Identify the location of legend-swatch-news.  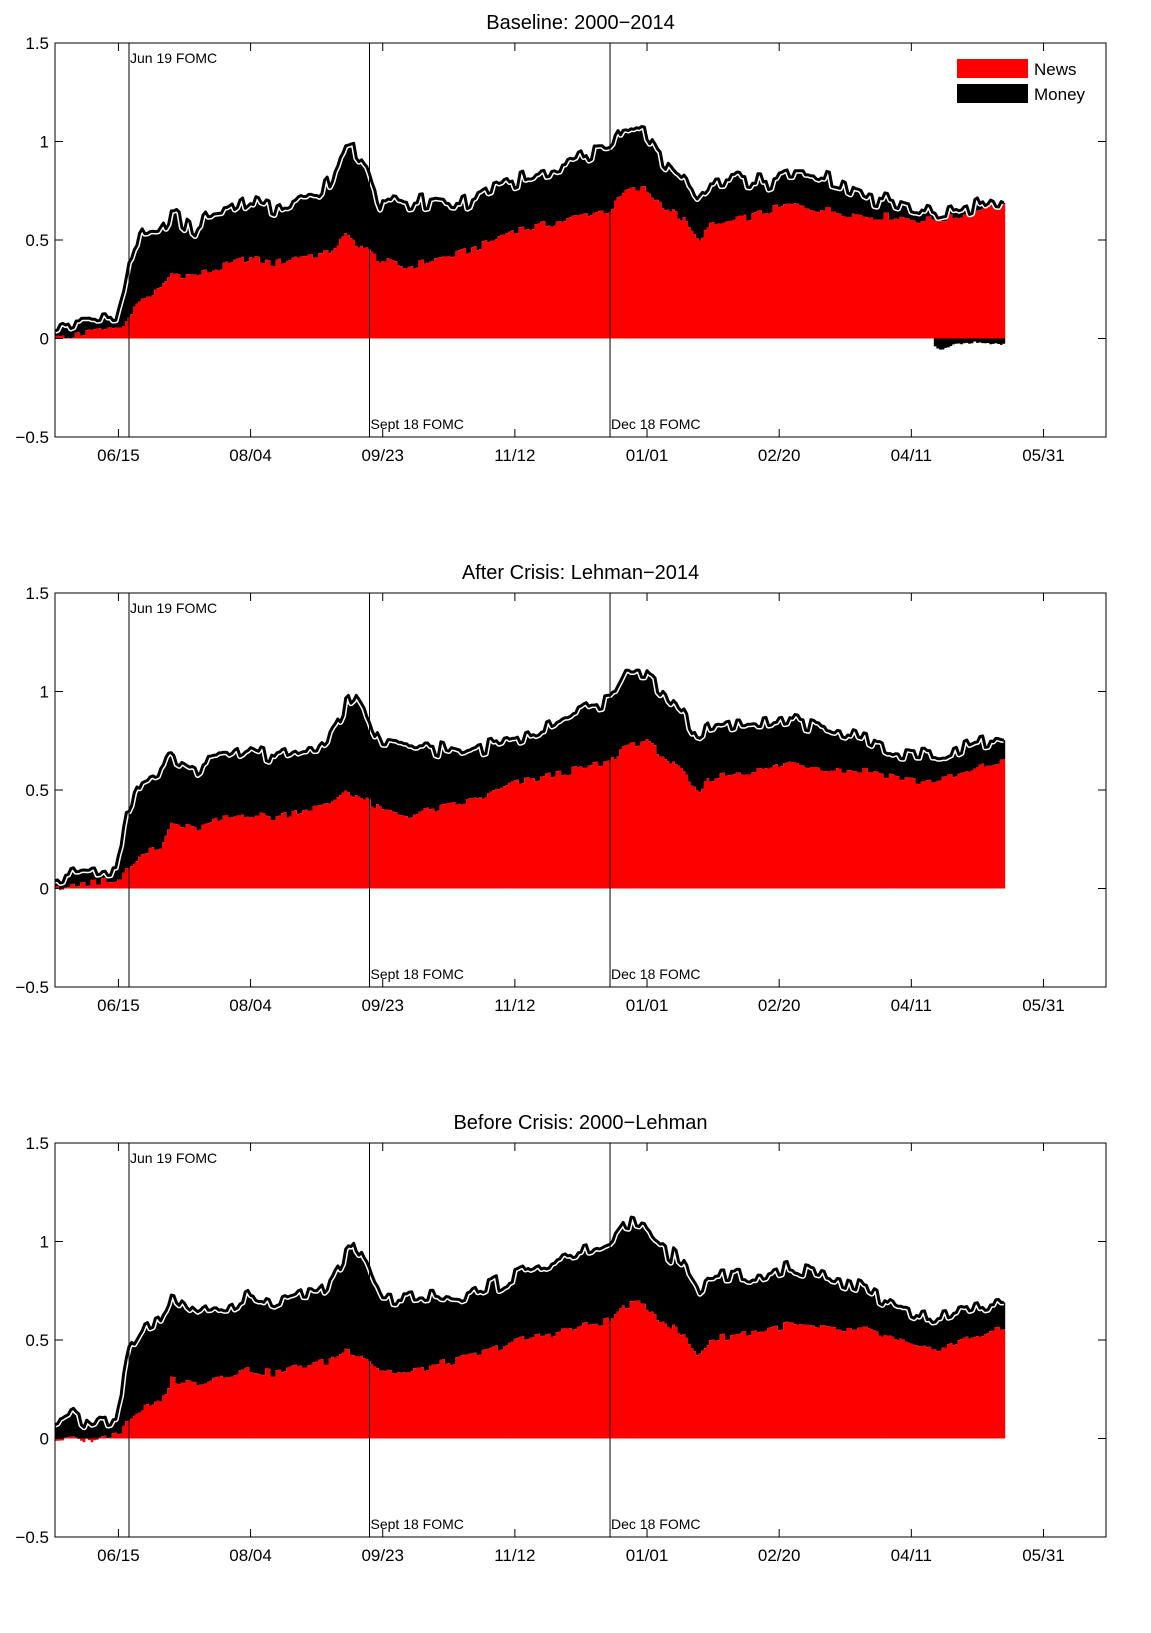
(992, 68).